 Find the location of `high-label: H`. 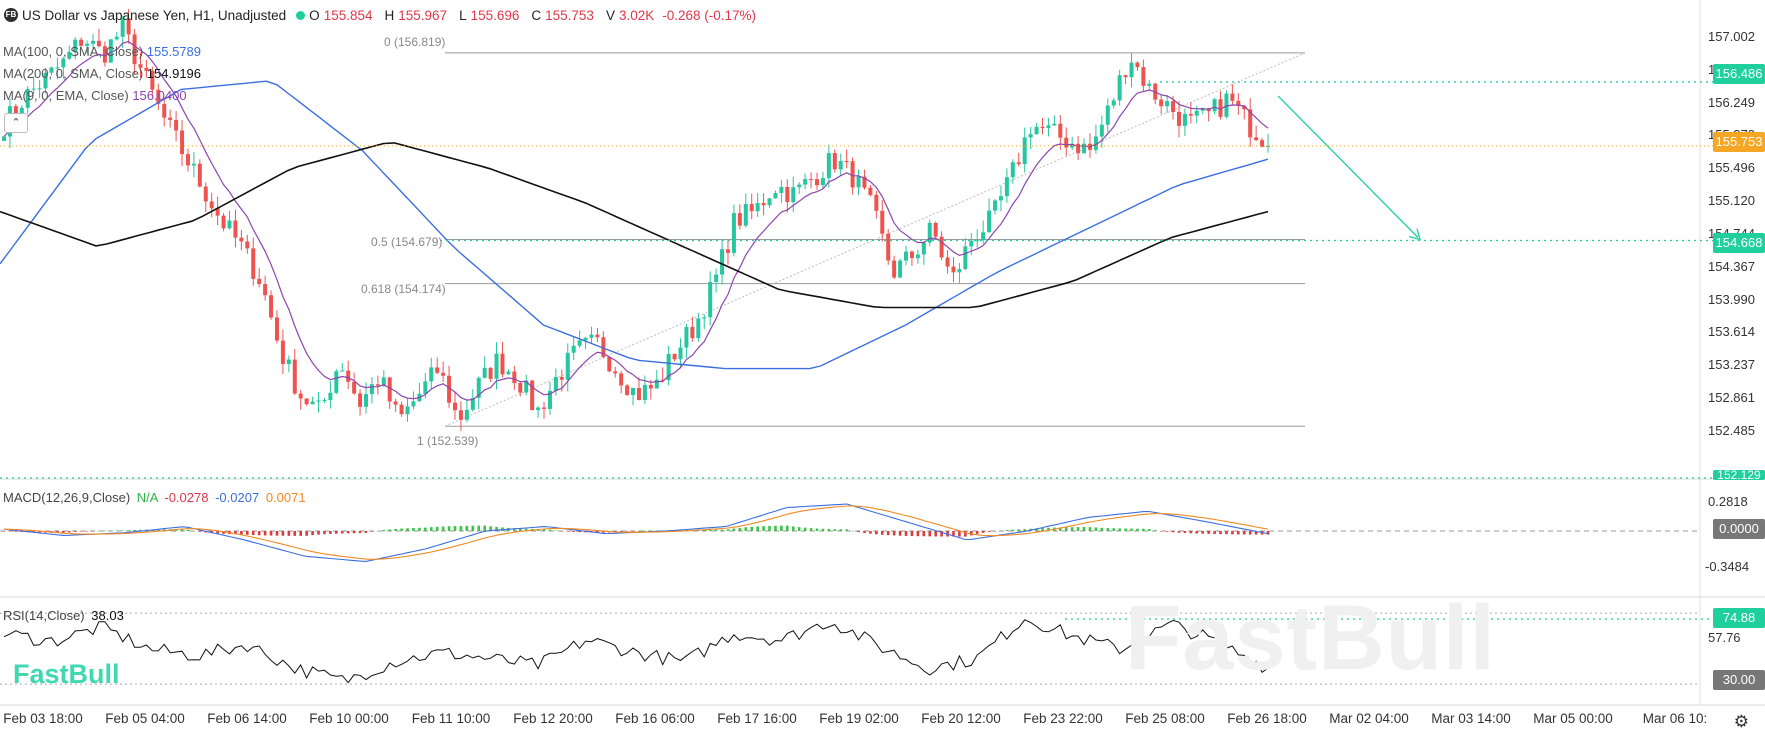

high-label: H is located at coordinates (389, 15).